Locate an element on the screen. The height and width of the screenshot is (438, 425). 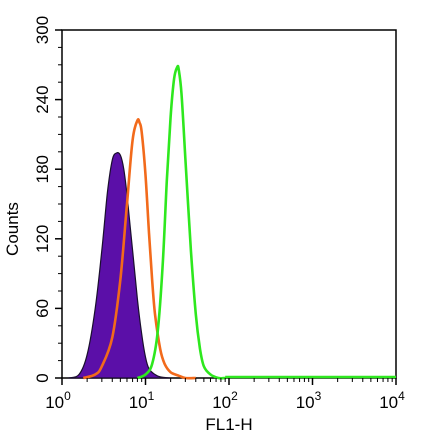
x-axis-title: FL1-H is located at coordinates (228, 424).